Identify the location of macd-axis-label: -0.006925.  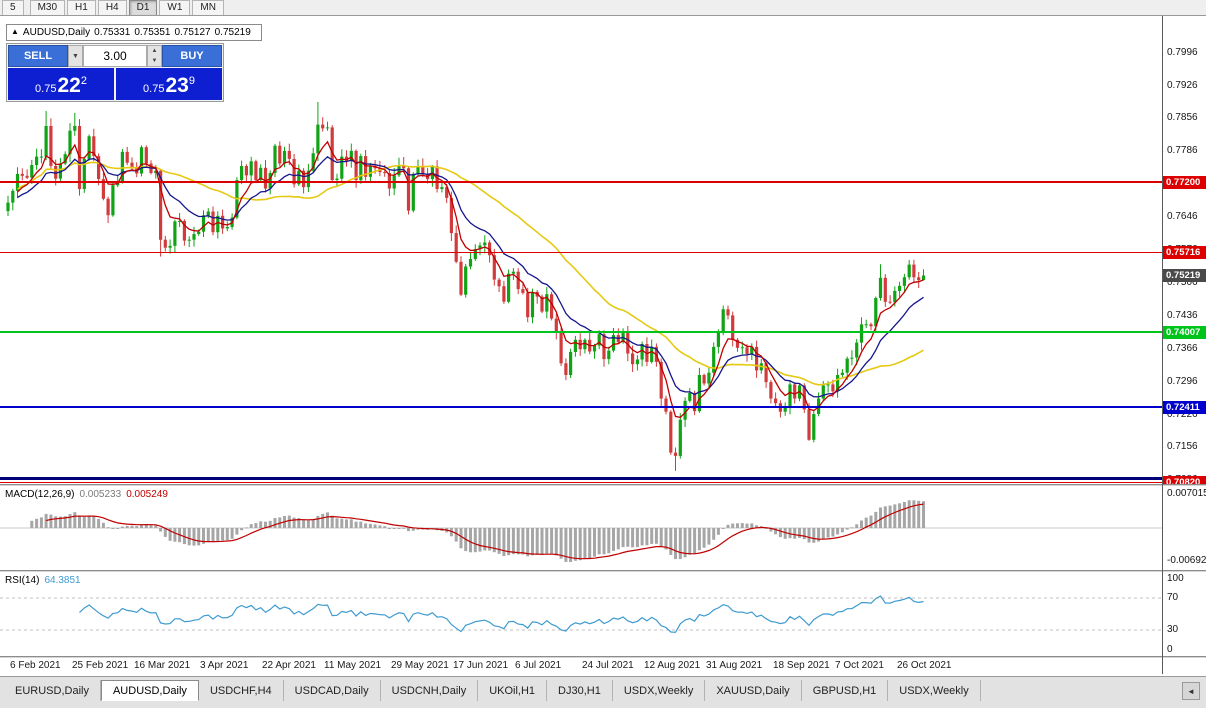
(1186, 560).